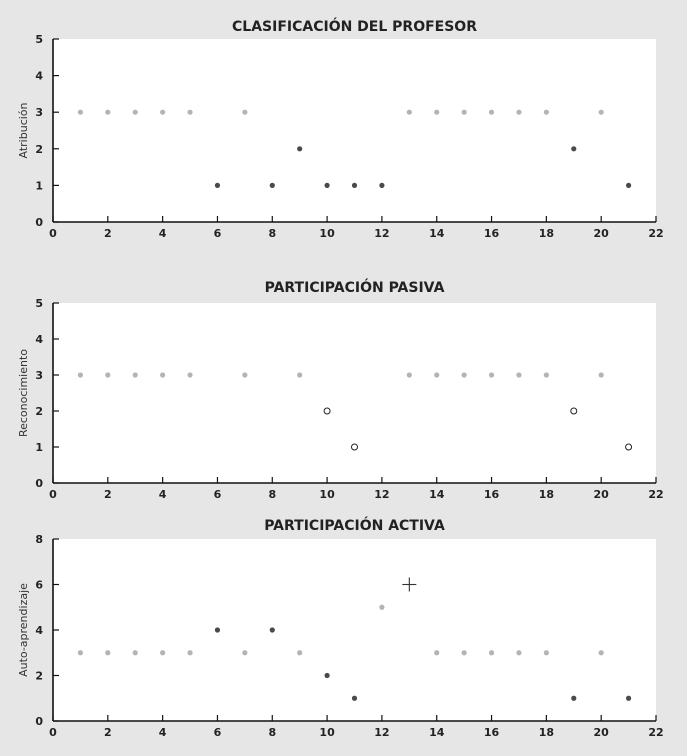  What do you see at coordinates (23, 130) in the screenshot?
I see `y-axis-label: Atribución` at bounding box center [23, 130].